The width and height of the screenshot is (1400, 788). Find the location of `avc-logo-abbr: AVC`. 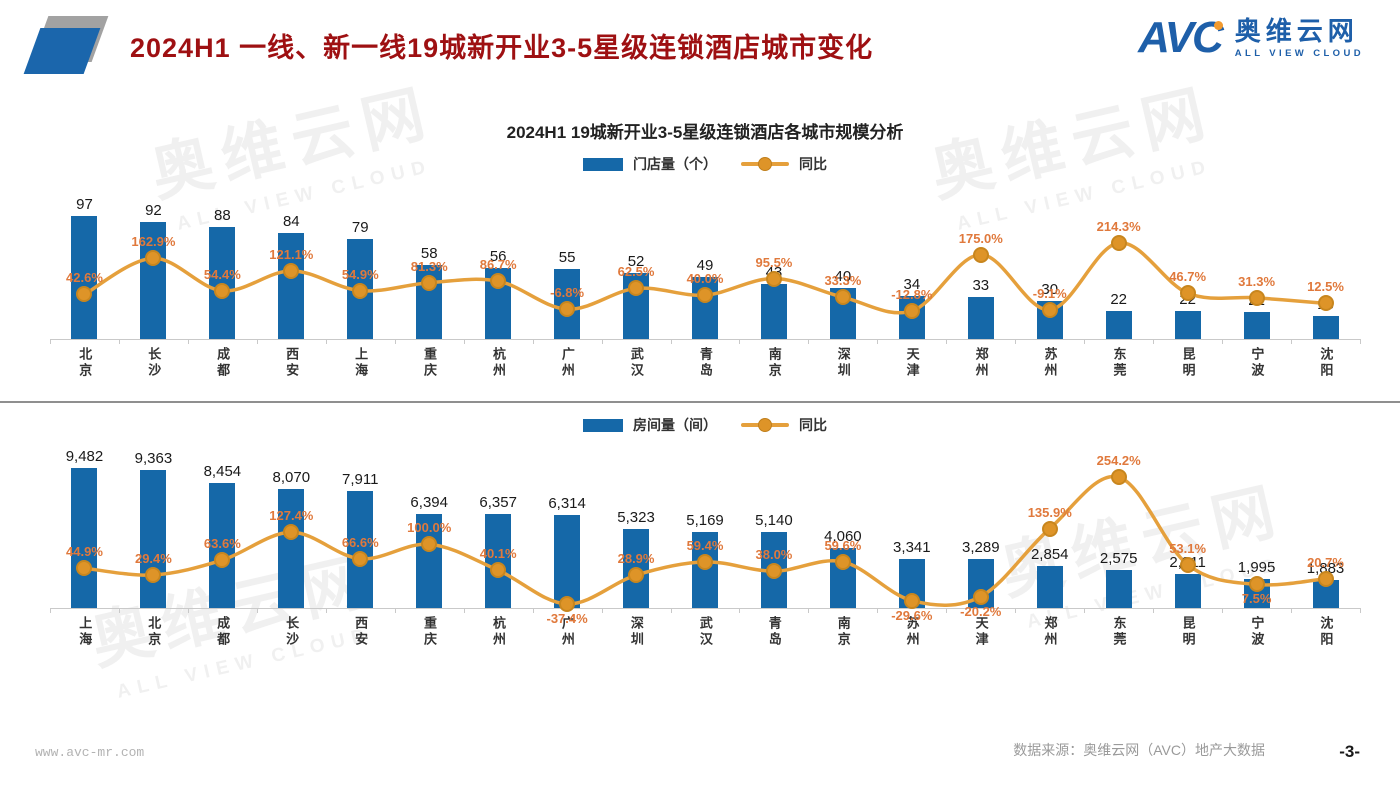

avc-logo-abbr: AVC is located at coordinates (1181, 37).